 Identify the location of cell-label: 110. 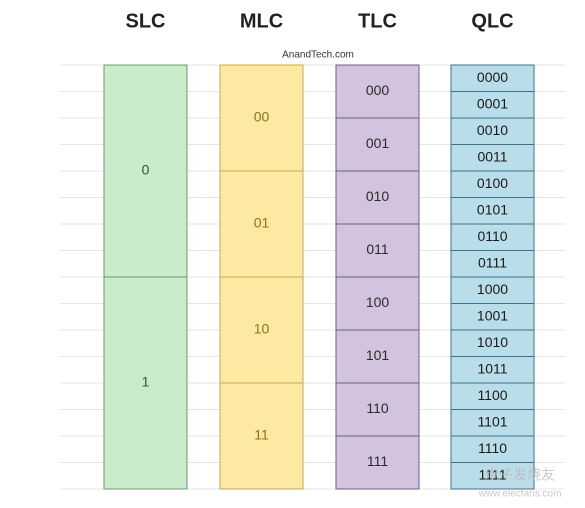
(377, 408).